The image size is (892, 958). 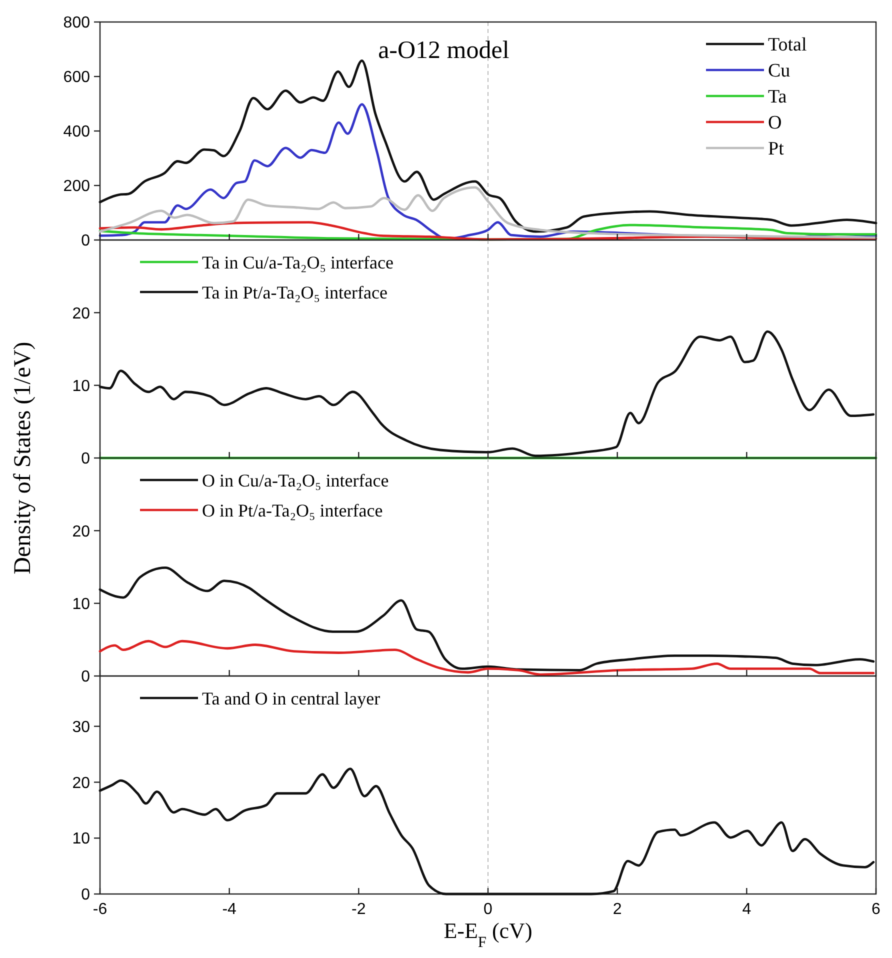 What do you see at coordinates (76, 187) in the screenshot?
I see `y-tick-label: 200` at bounding box center [76, 187].